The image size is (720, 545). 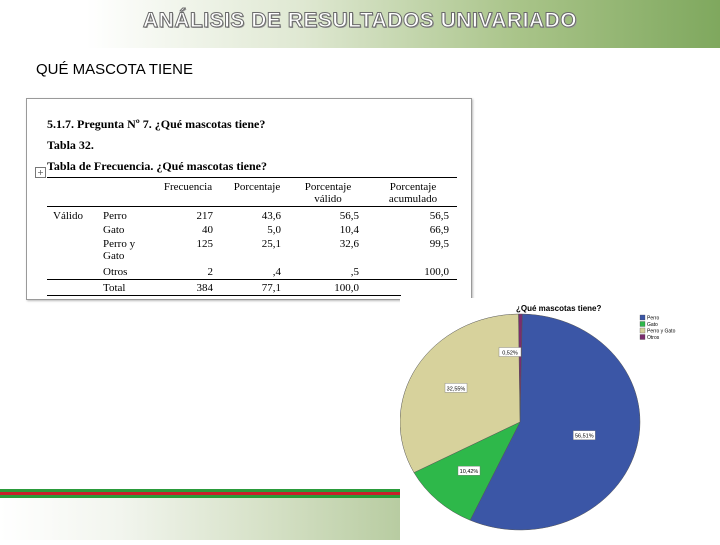 I want to click on data-label: 0,52%, so click(x=510, y=354).